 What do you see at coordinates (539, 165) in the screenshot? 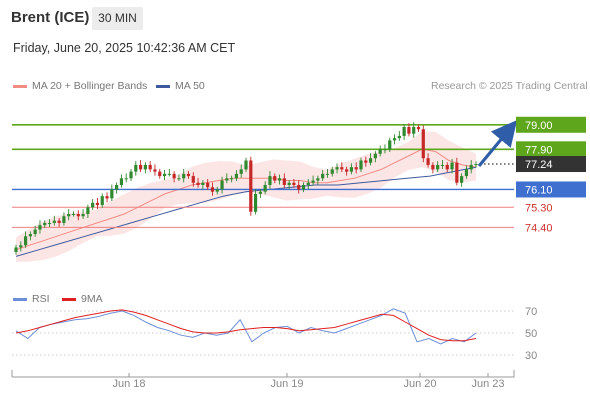
I see `last-price-label: 77.24` at bounding box center [539, 165].